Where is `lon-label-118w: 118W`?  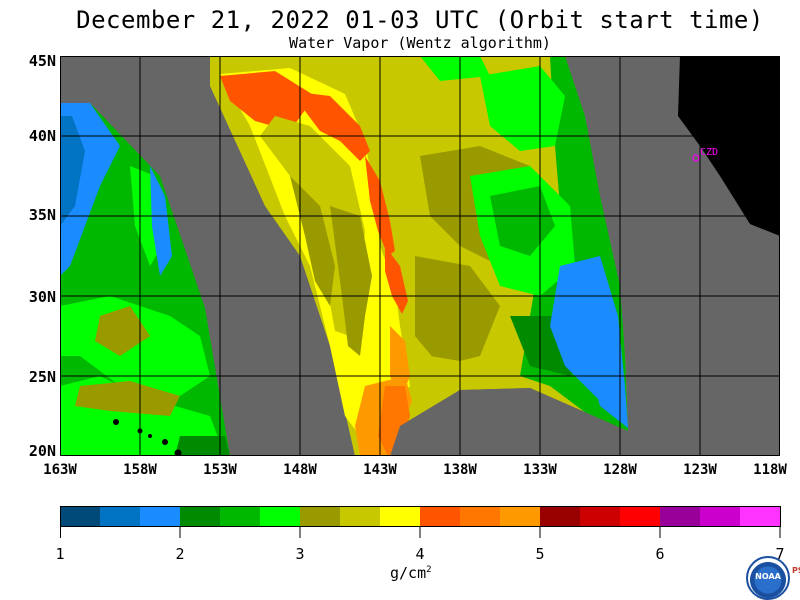
lon-label-118w: 118W is located at coordinates (770, 470).